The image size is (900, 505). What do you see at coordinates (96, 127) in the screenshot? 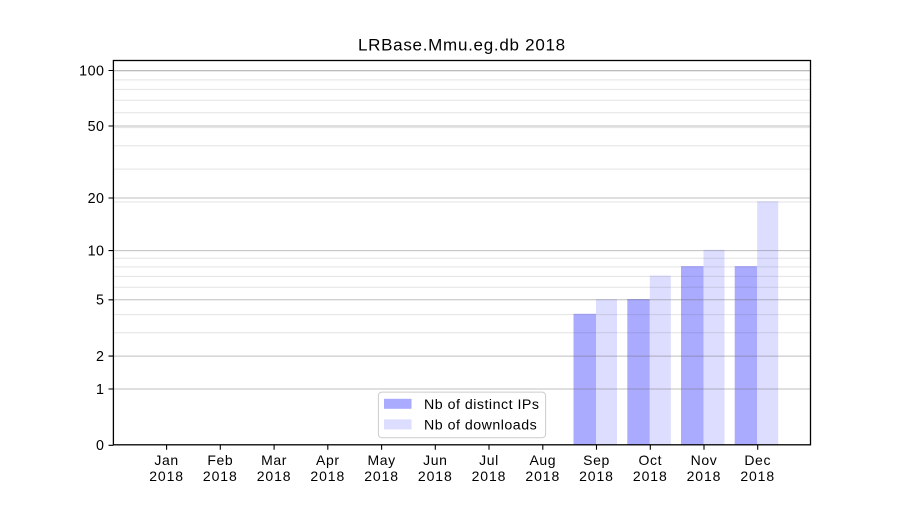
I see `svg-text: 50` at bounding box center [96, 127].